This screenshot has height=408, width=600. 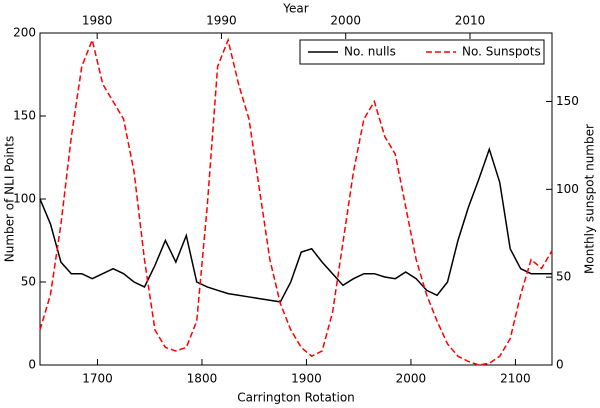 What do you see at coordinates (32, 365) in the screenshot?
I see `y-tick-label: 0` at bounding box center [32, 365].